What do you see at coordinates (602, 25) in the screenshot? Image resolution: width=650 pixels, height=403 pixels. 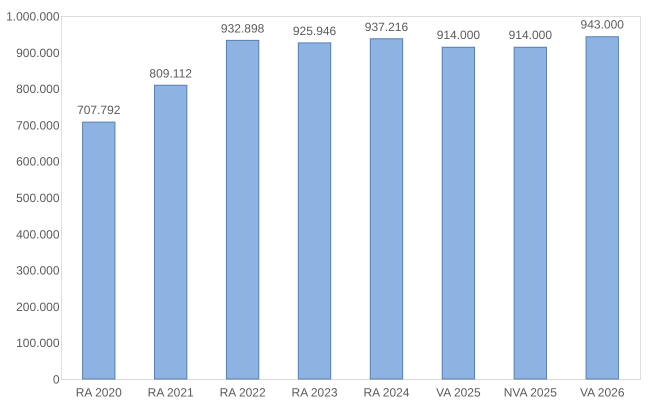 I see `data-label: 943.000` at bounding box center [602, 25].